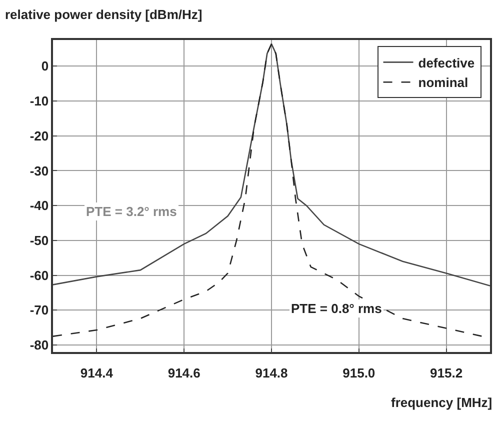  I want to click on y-axis-title: relative power density [dBm/Hz], so click(103, 14).